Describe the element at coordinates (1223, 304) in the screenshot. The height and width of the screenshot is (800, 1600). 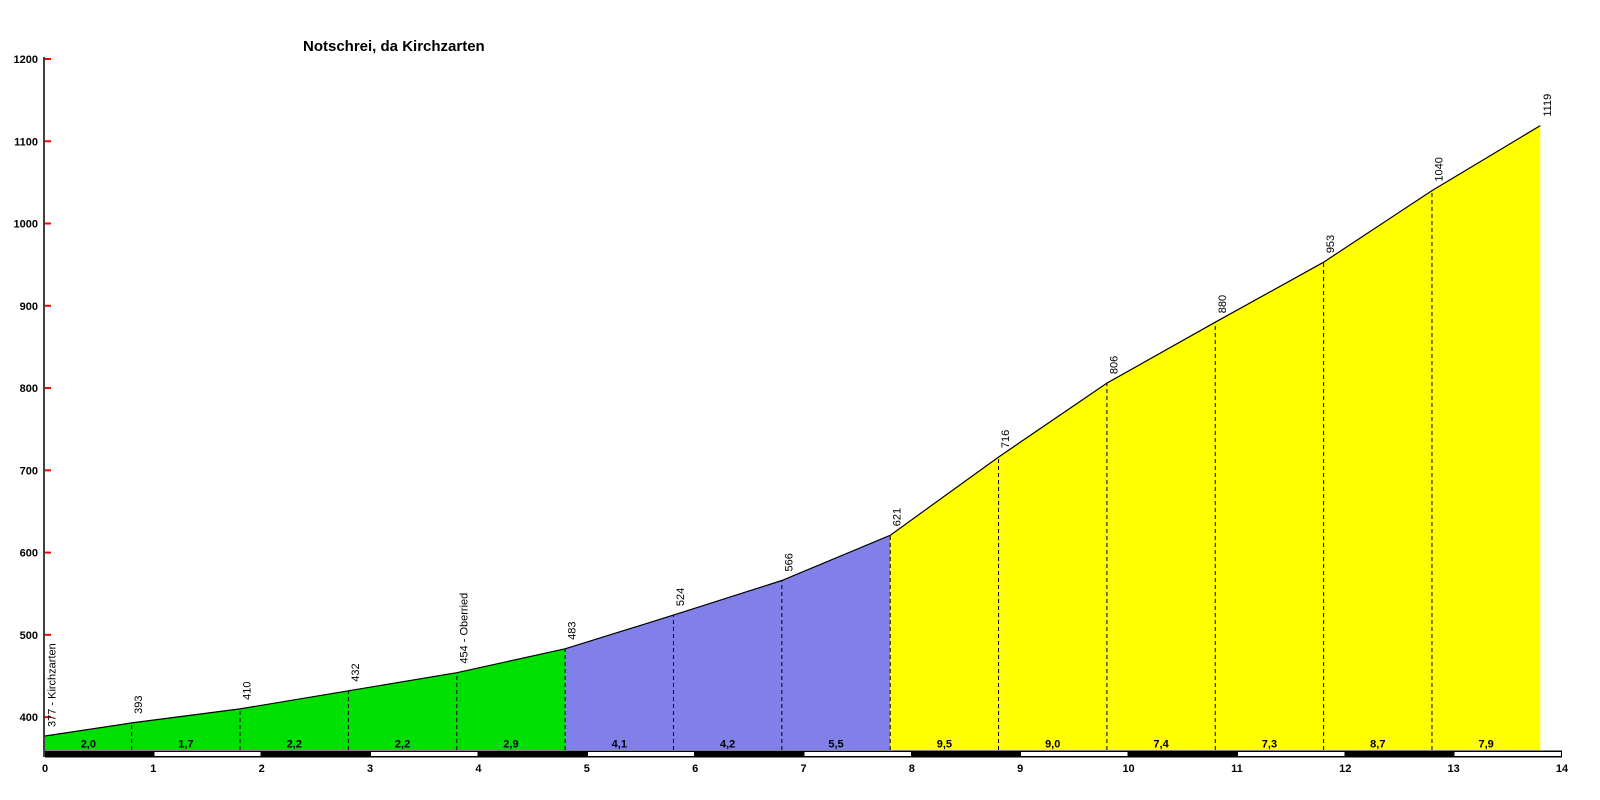
I see `elevation-label: 880` at that location.